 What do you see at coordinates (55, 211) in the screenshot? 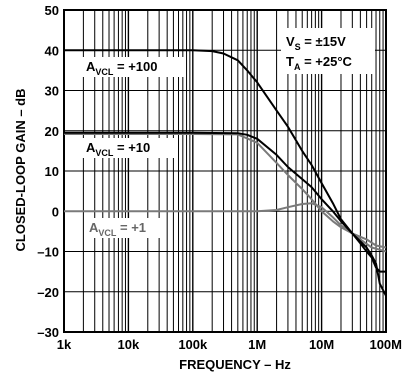
I see `y-tick-label: 0` at bounding box center [55, 211].